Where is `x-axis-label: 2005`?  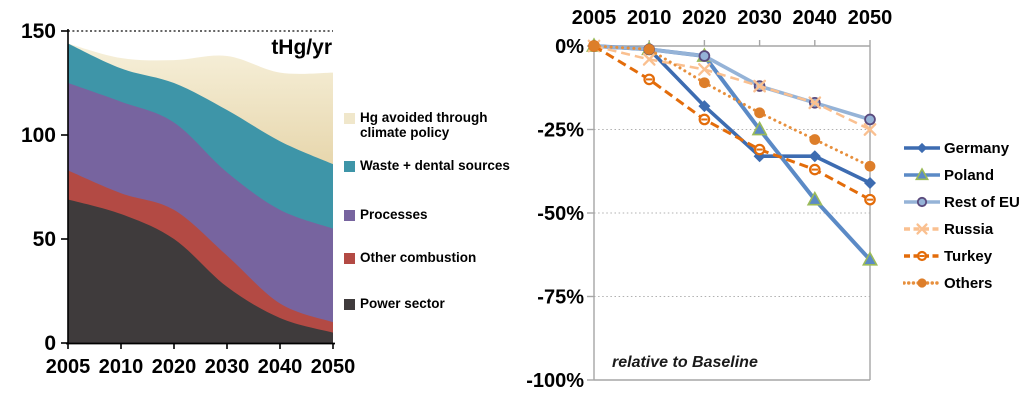
x-axis-label: 2005 is located at coordinates (68, 367).